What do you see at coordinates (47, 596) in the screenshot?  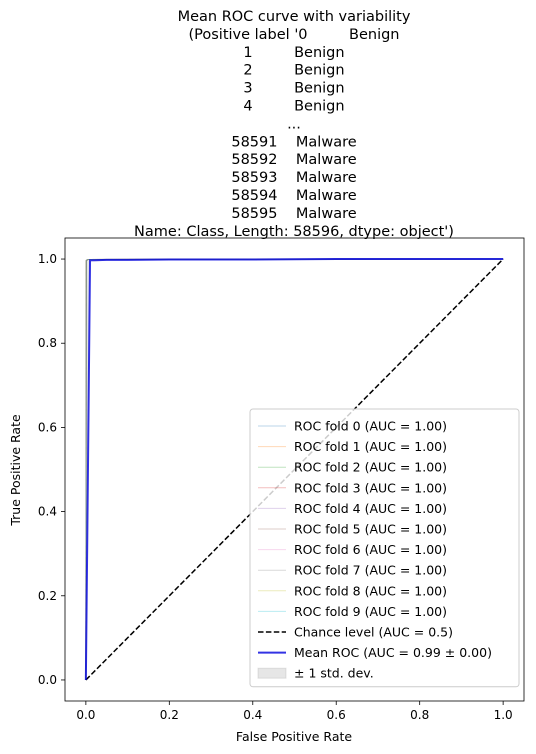 I see `y-tick-label: 0.2` at bounding box center [47, 596].